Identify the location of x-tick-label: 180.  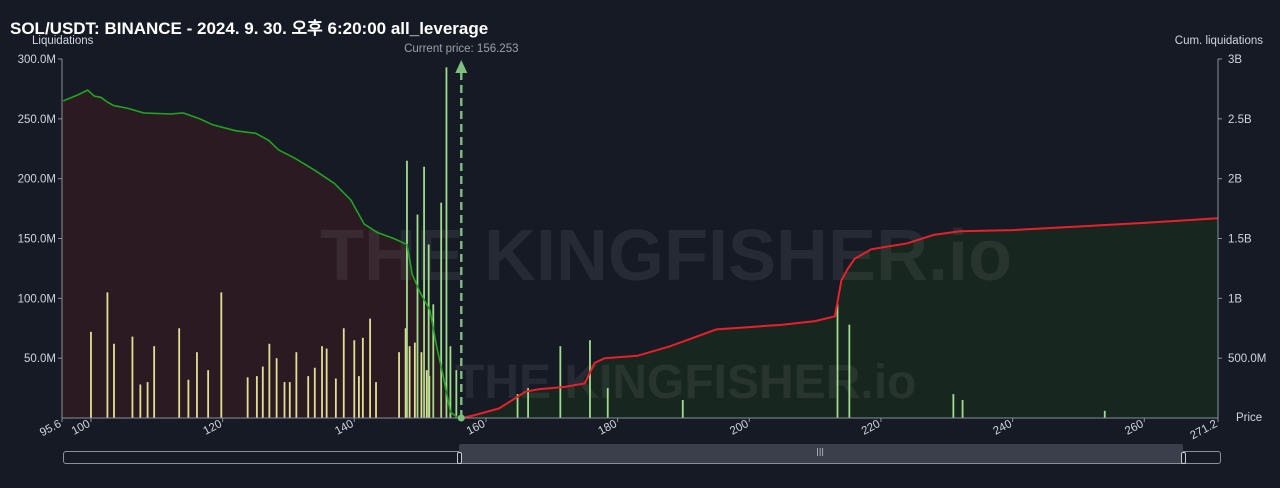
(607, 428).